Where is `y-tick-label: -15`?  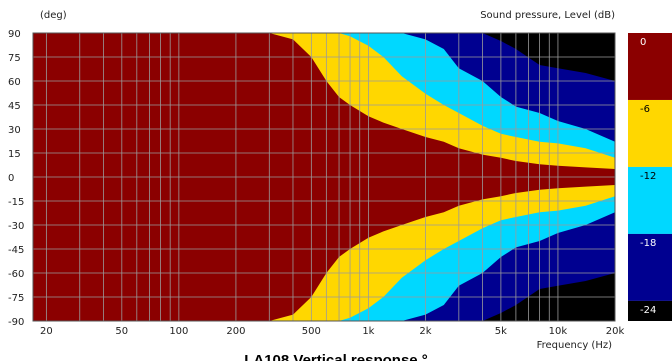 y-tick-label: -15 is located at coordinates (16, 202).